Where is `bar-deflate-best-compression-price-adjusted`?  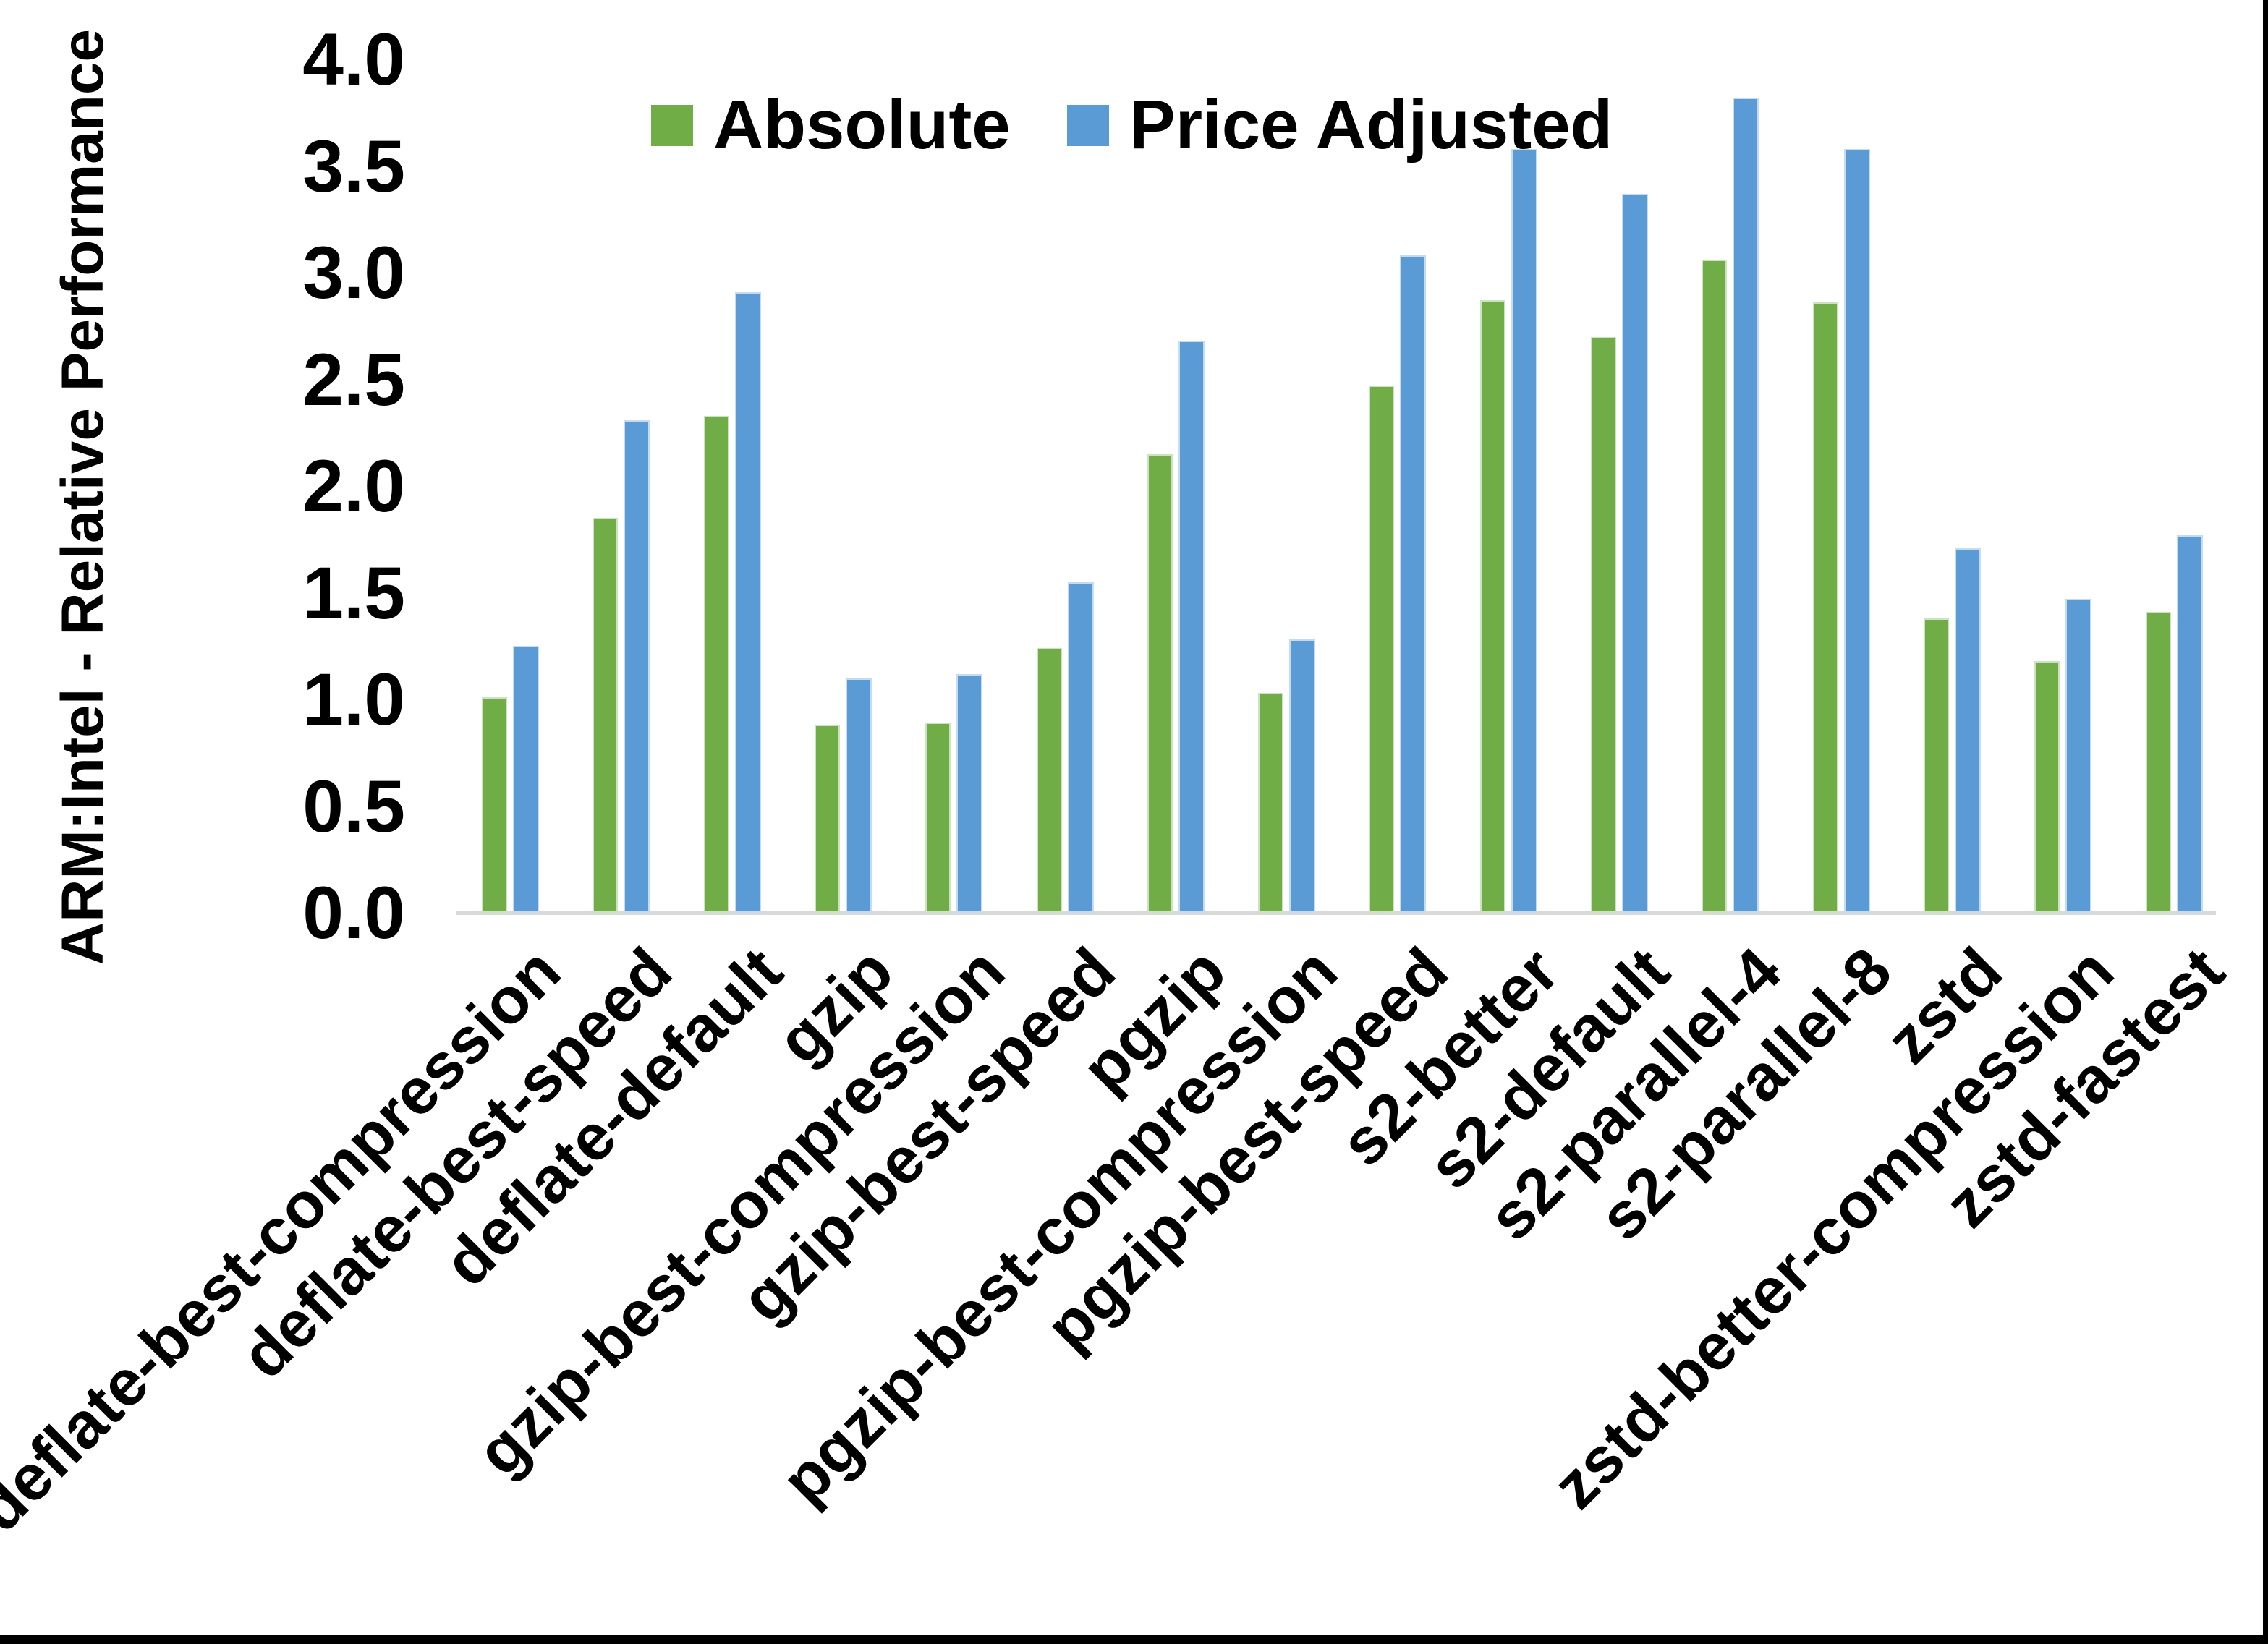
bar-deflate-best-compression-price-adjusted is located at coordinates (526, 779).